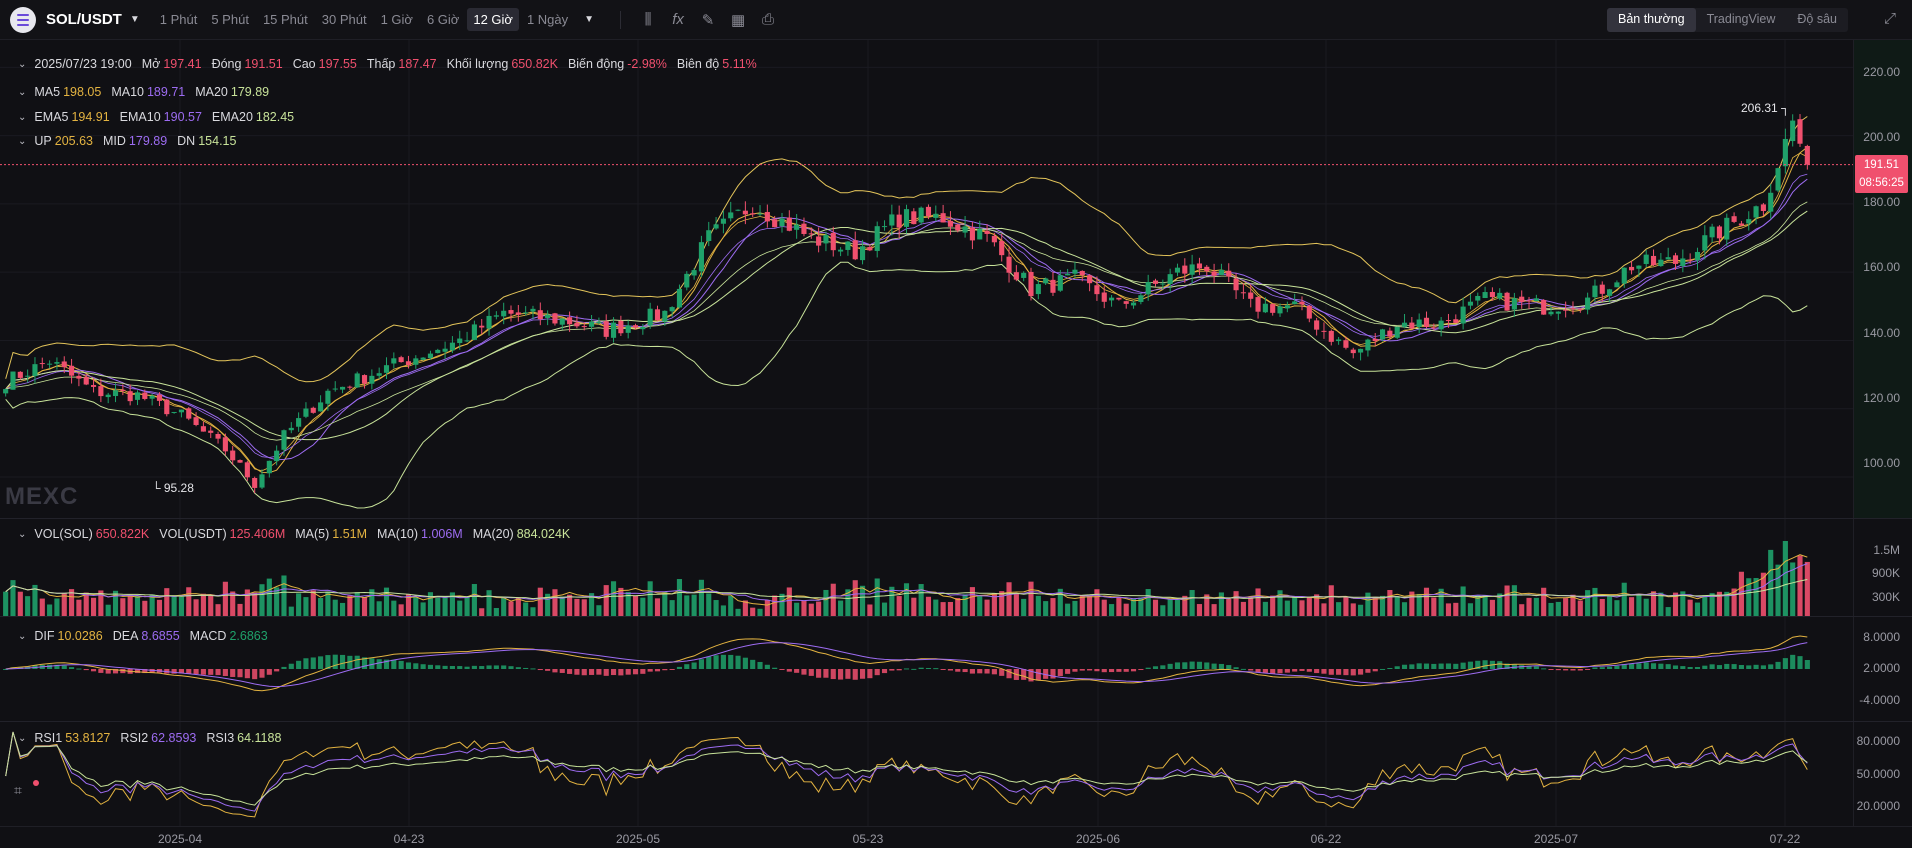  I want to click on fullscreen-icon: ⤢, so click(1889, 18).